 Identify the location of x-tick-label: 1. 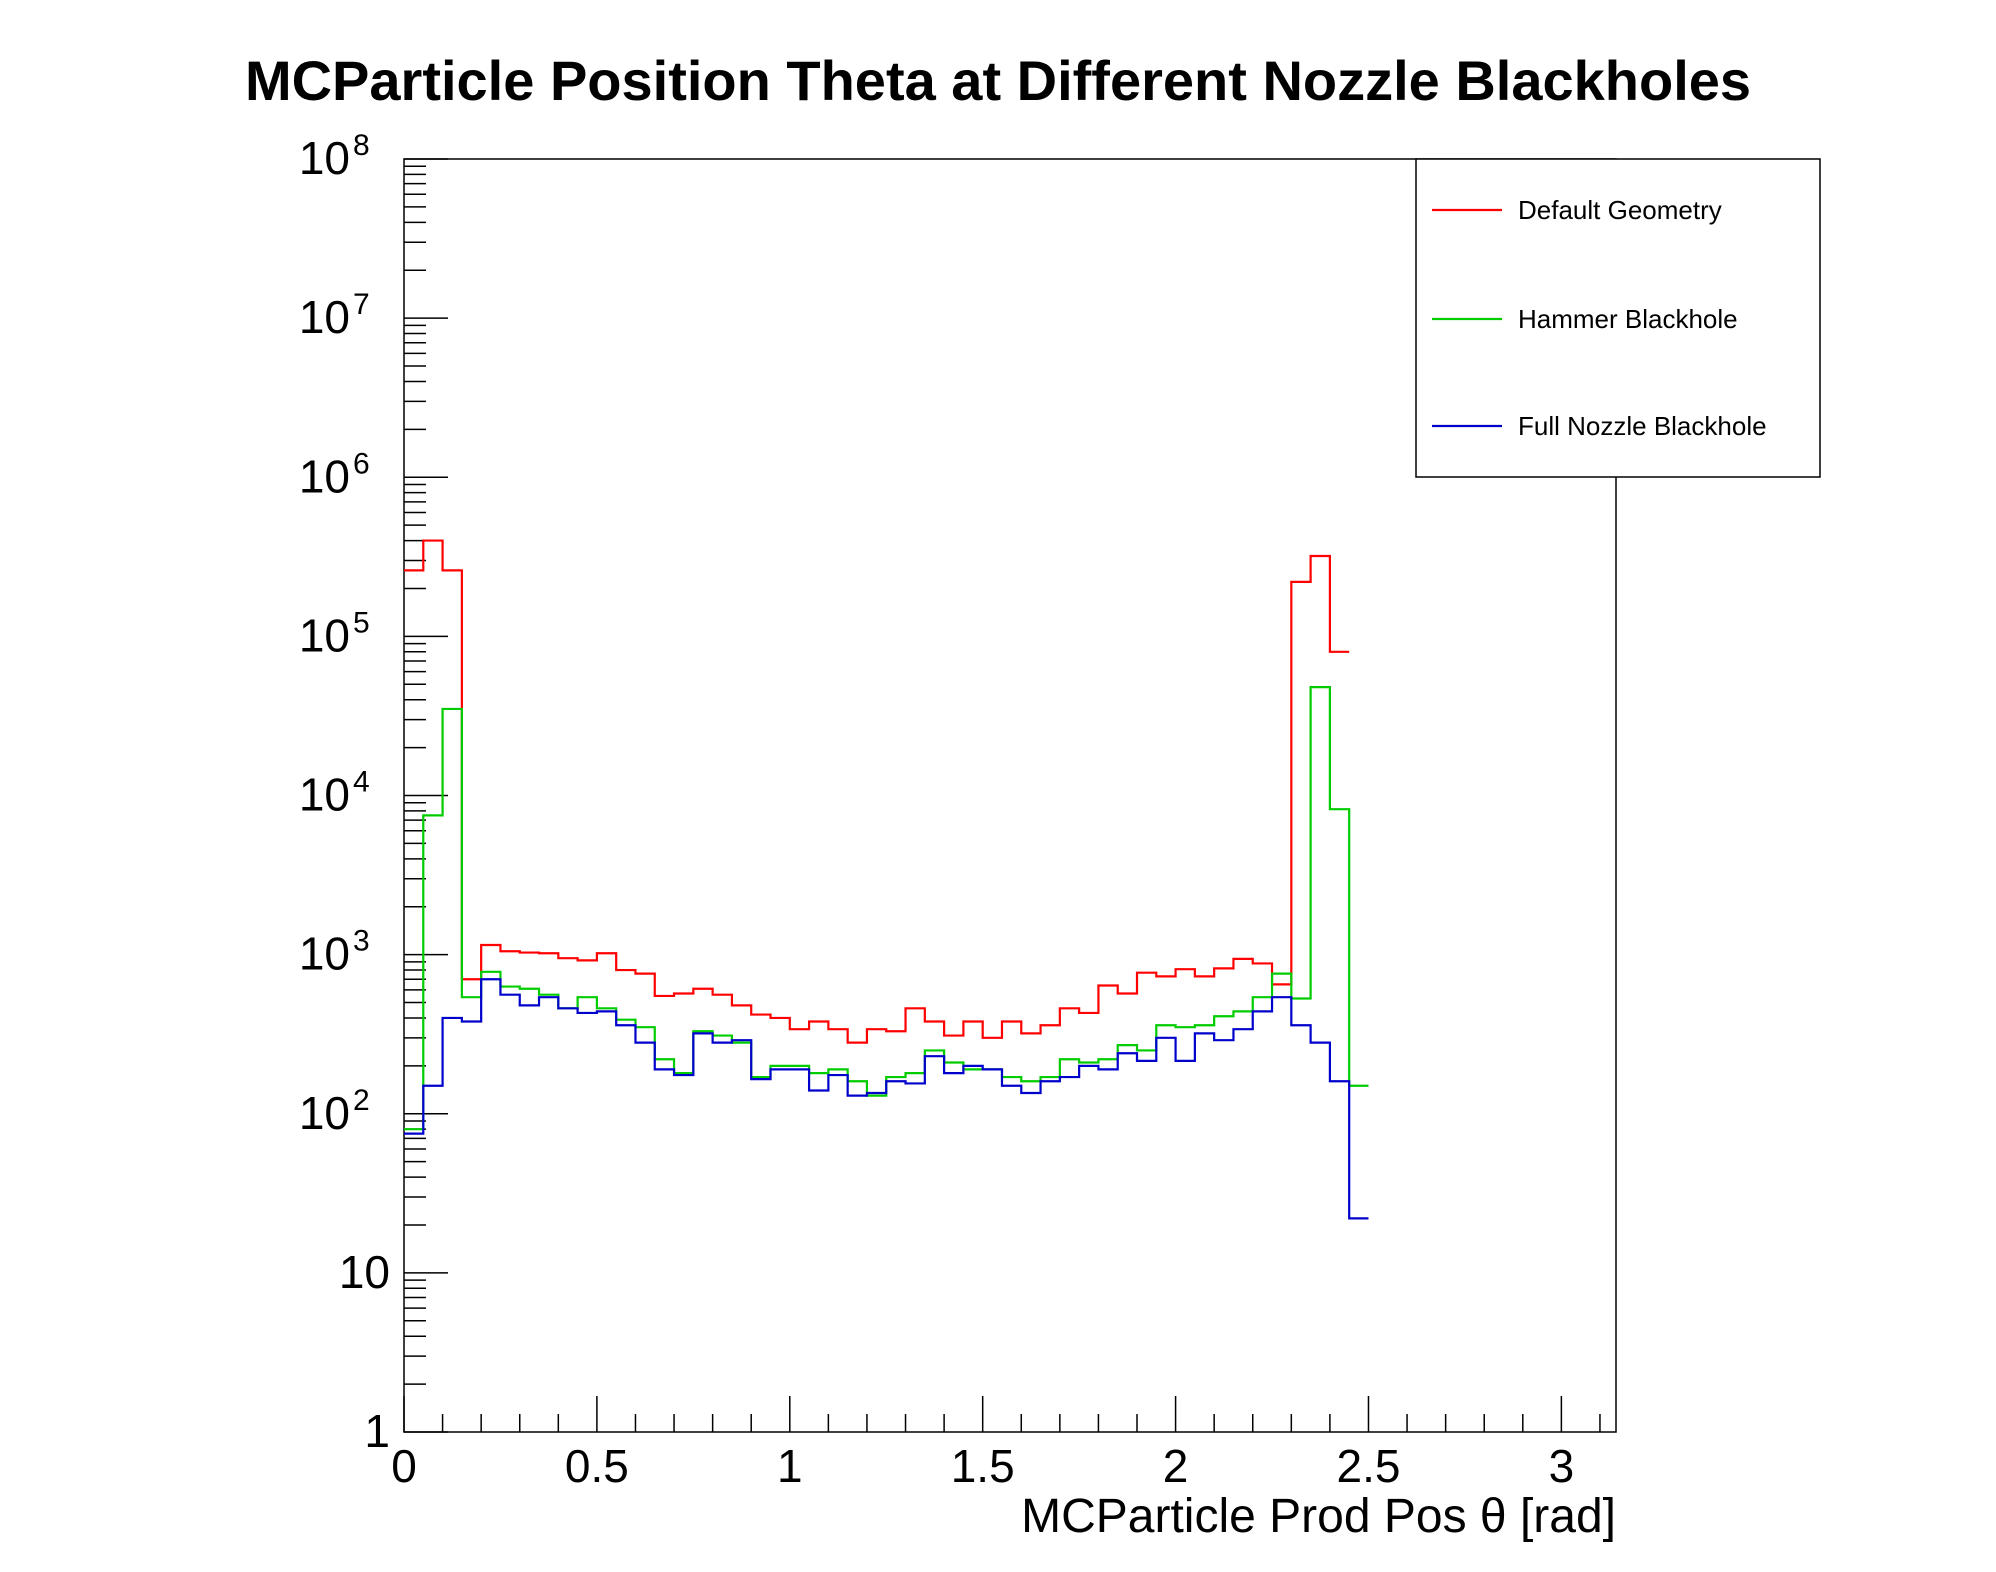
(790, 1466).